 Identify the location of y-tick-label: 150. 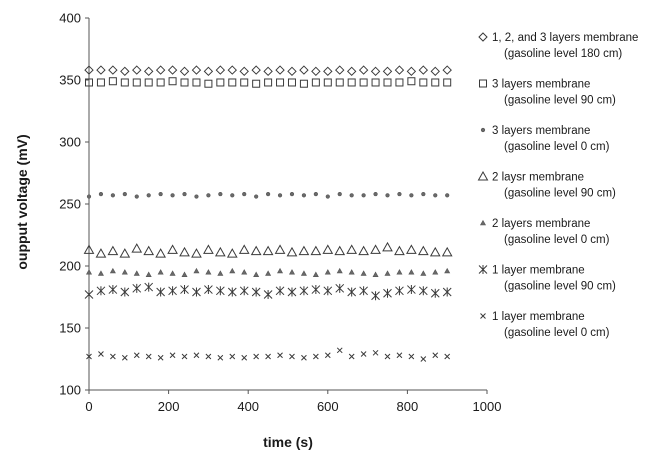
(70, 328).